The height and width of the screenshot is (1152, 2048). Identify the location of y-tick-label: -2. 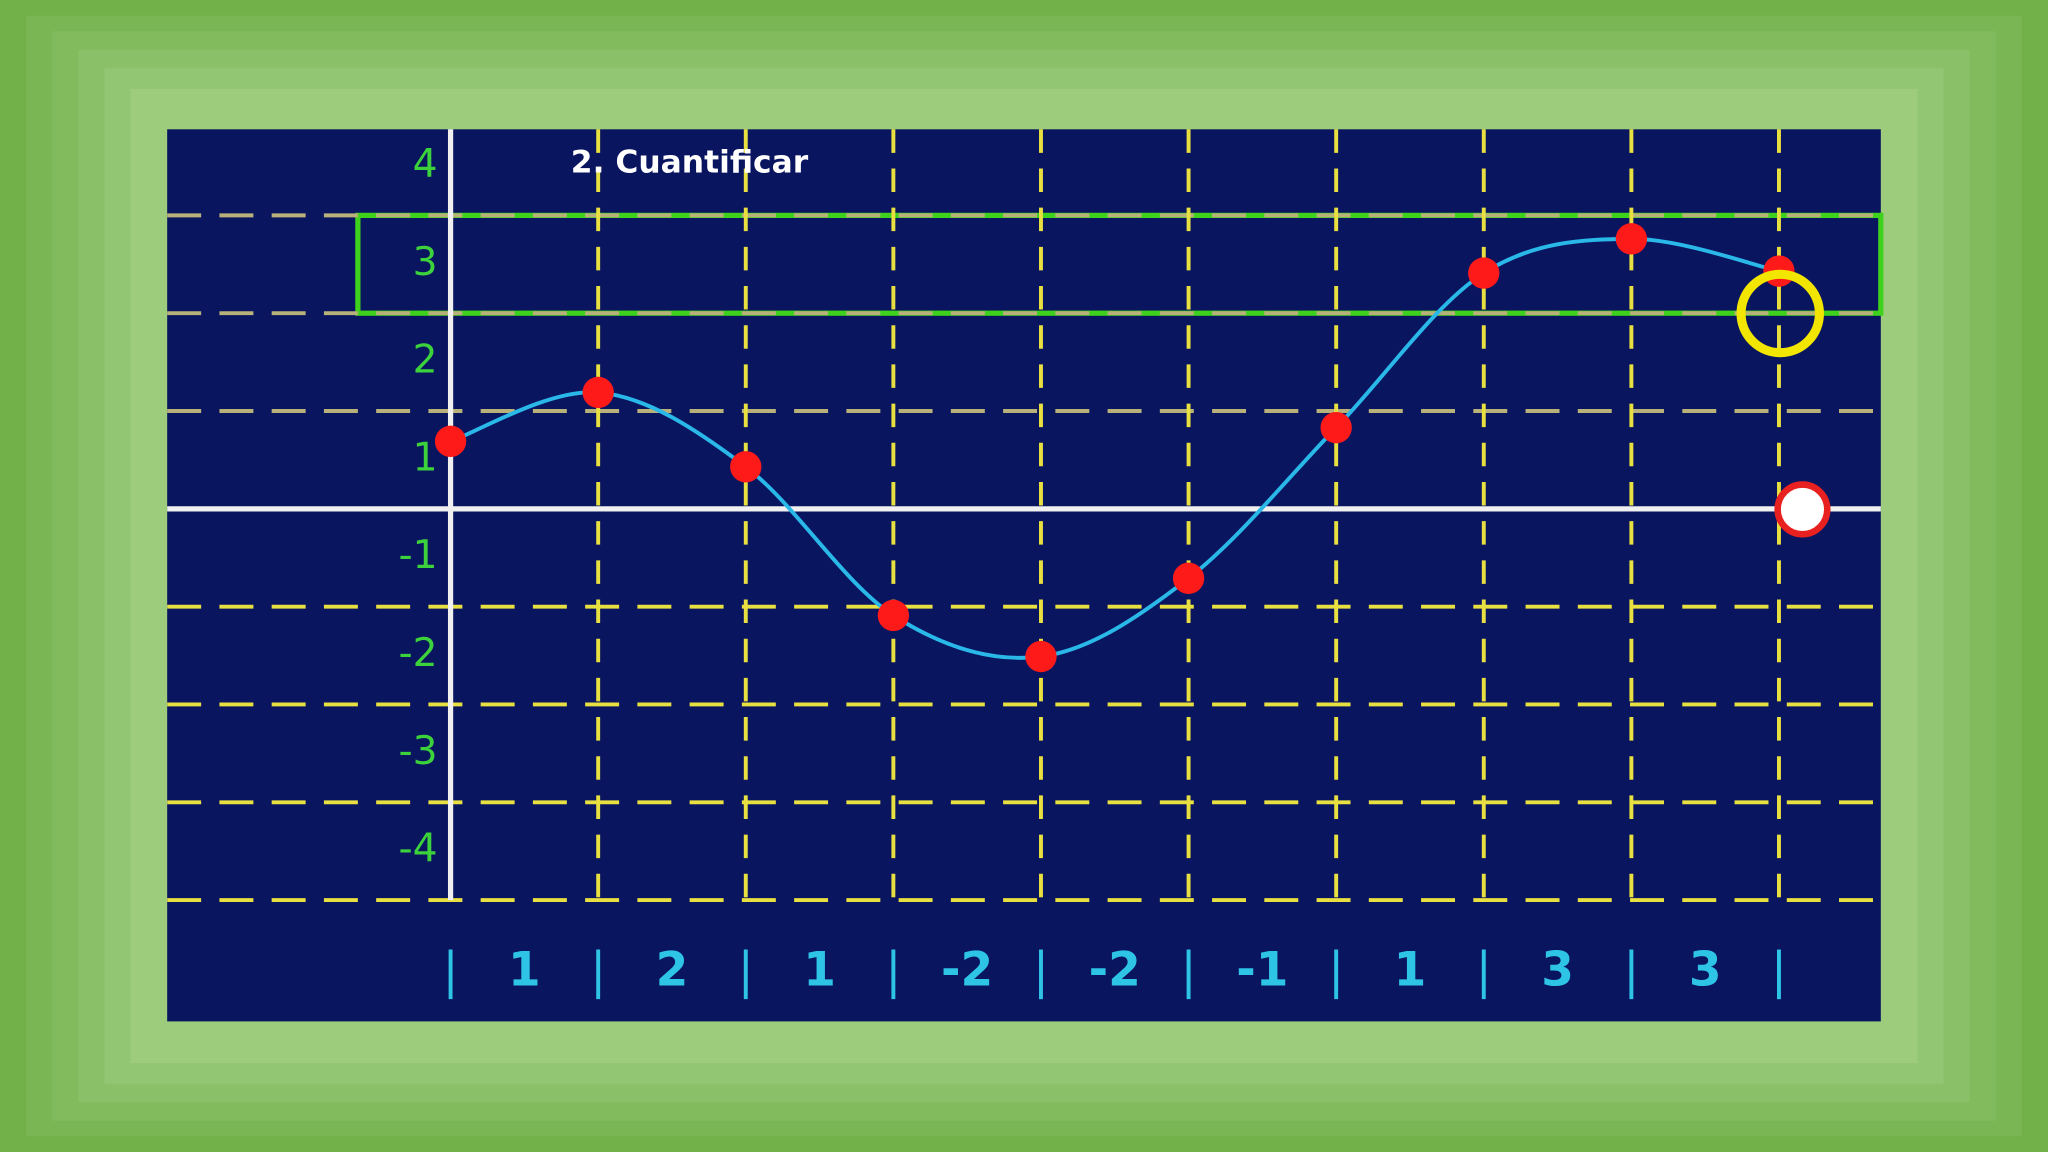
(417, 653).